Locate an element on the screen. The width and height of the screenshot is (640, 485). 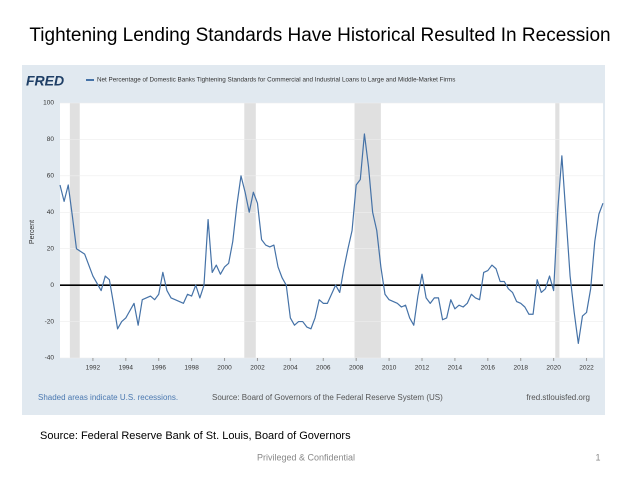
x-tick-label: 2012 is located at coordinates (422, 368).